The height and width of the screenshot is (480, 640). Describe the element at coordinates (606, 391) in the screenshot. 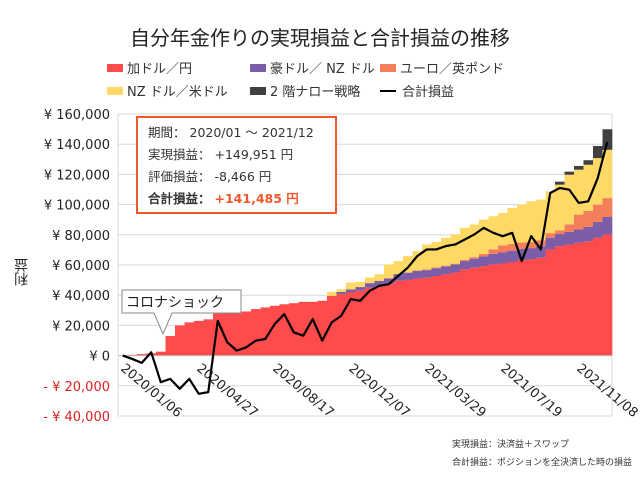

I see `x-tick-label: 2021/11/08` at that location.